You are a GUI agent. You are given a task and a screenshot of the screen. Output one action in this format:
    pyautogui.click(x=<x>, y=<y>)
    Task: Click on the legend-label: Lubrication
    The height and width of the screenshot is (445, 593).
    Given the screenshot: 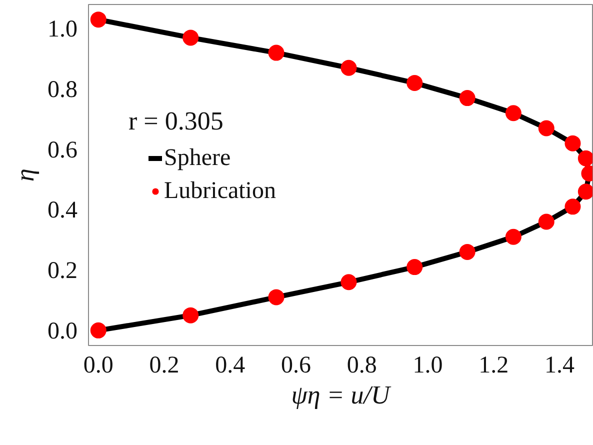 What is the action you would take?
    pyautogui.click(x=220, y=191)
    